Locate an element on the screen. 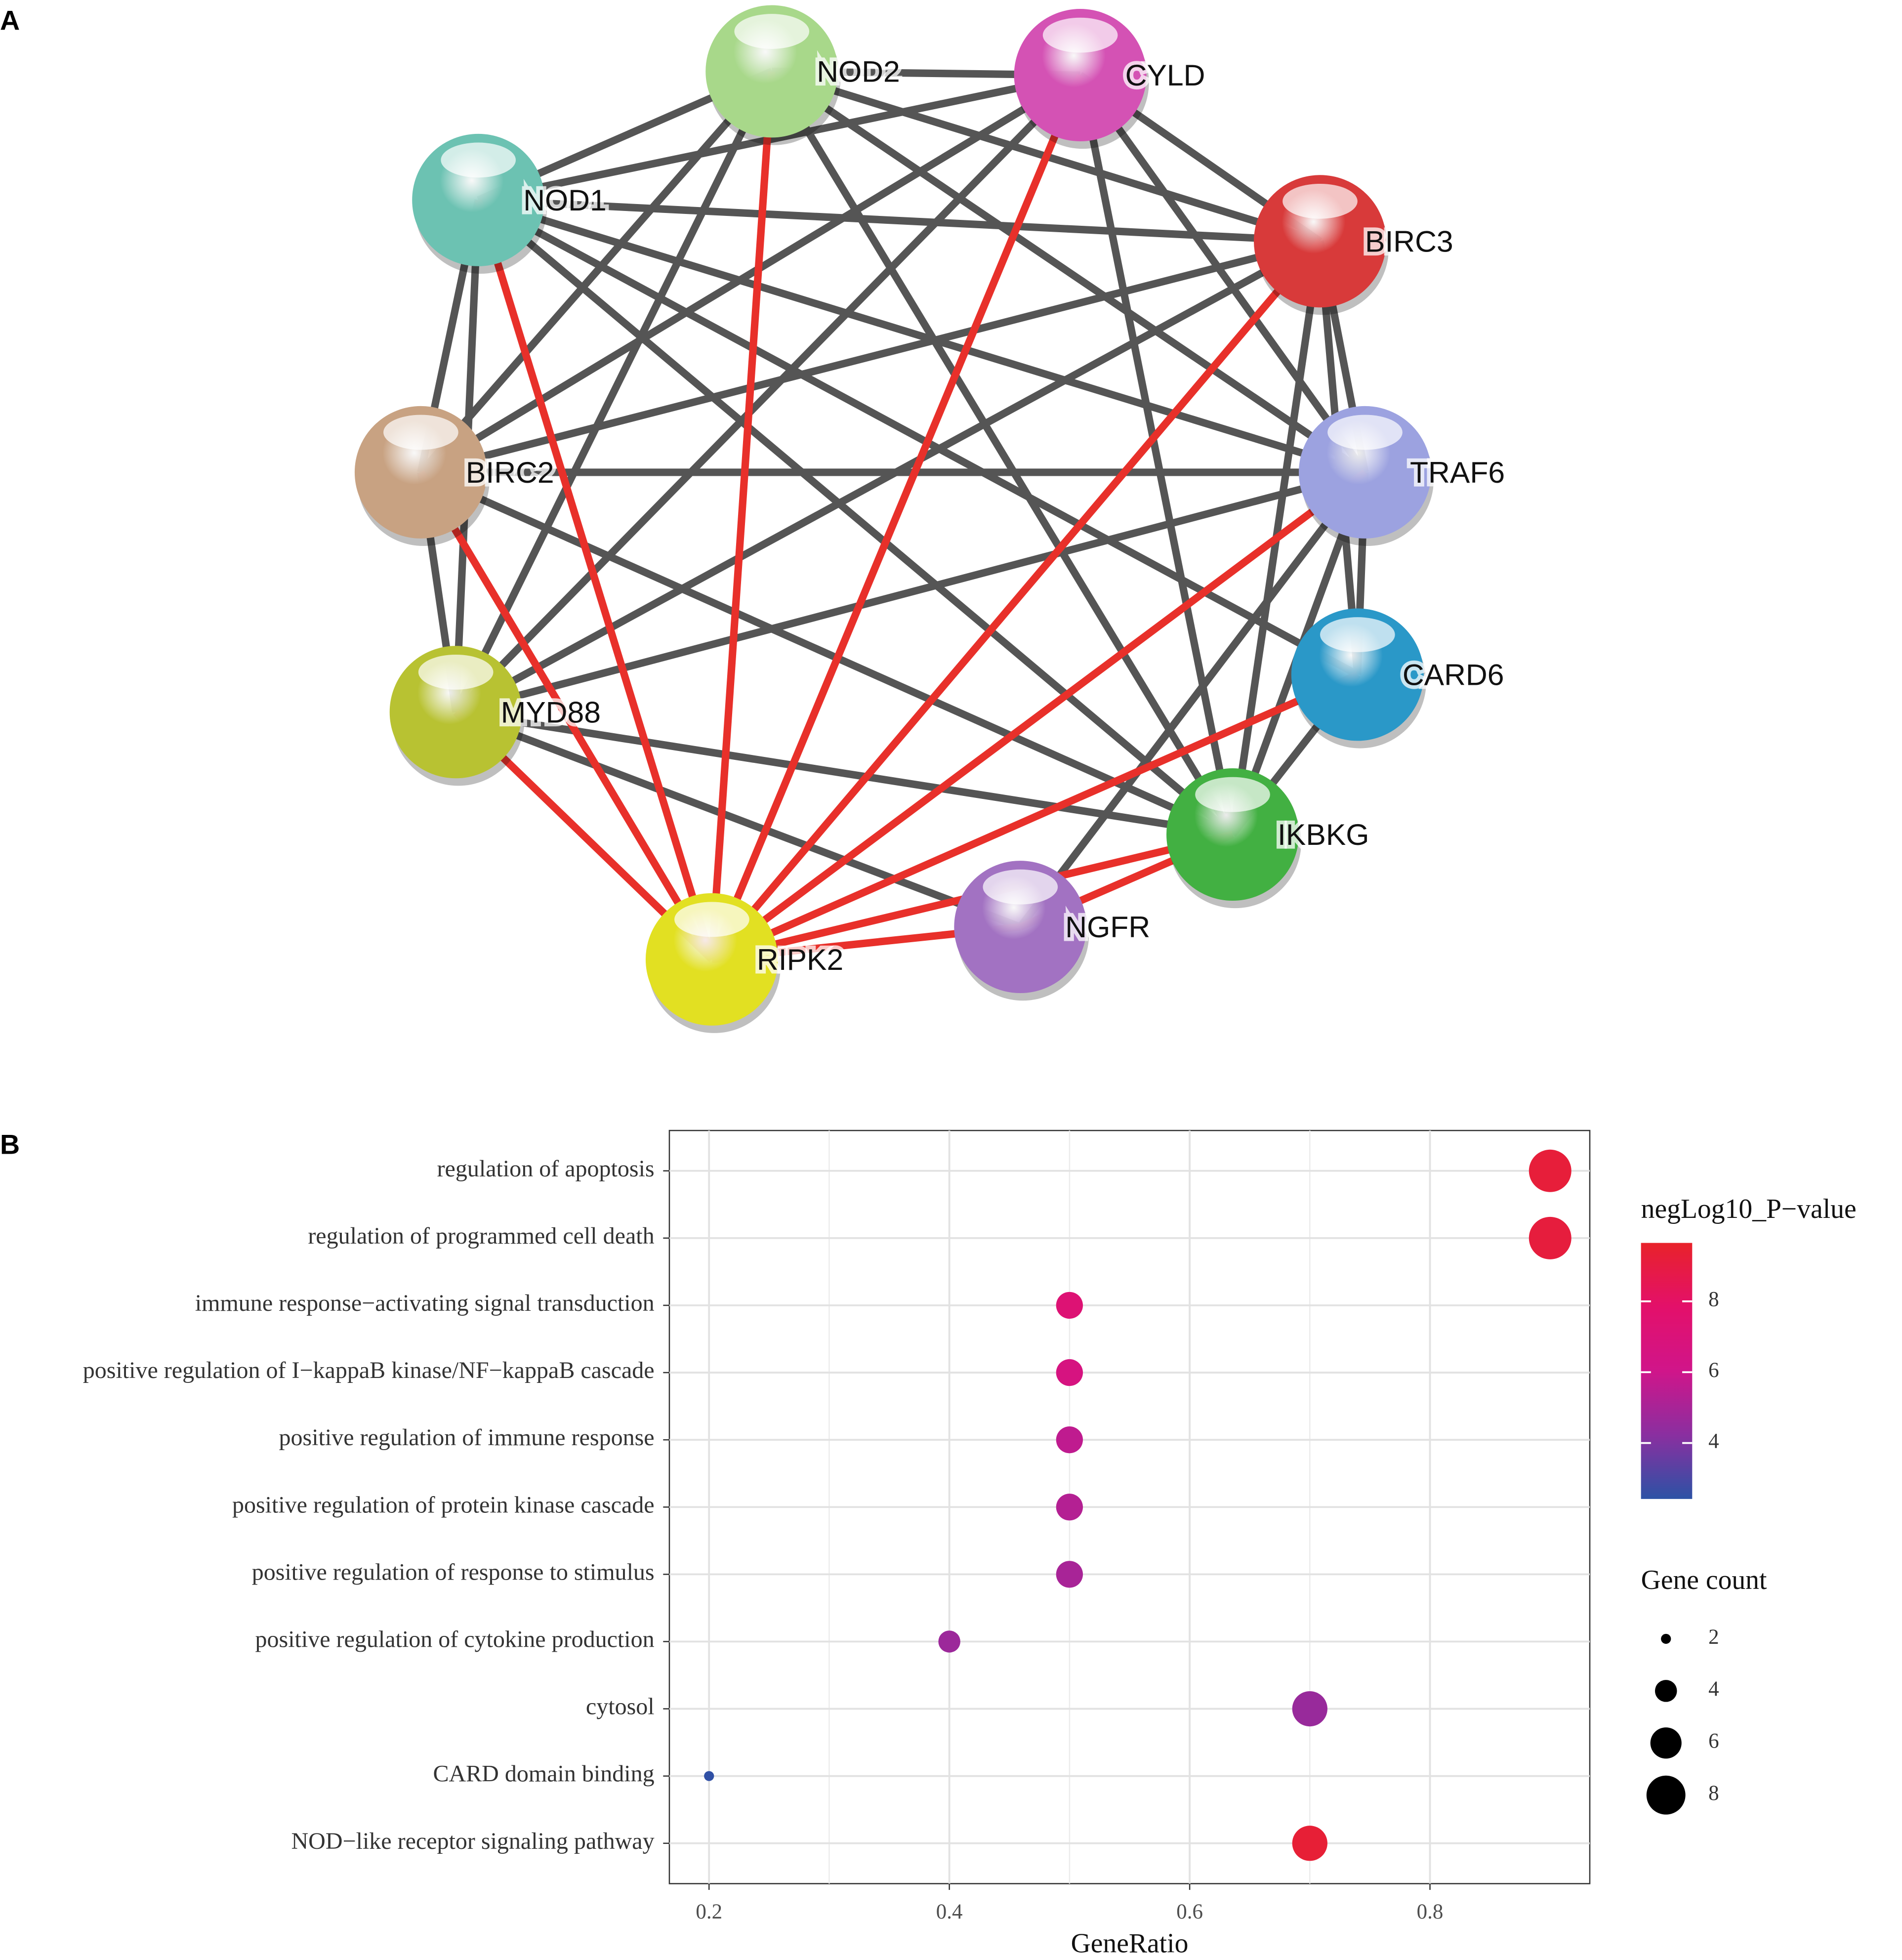 The width and height of the screenshot is (1902, 1960). size-key-label: 6 is located at coordinates (1713, 1741).